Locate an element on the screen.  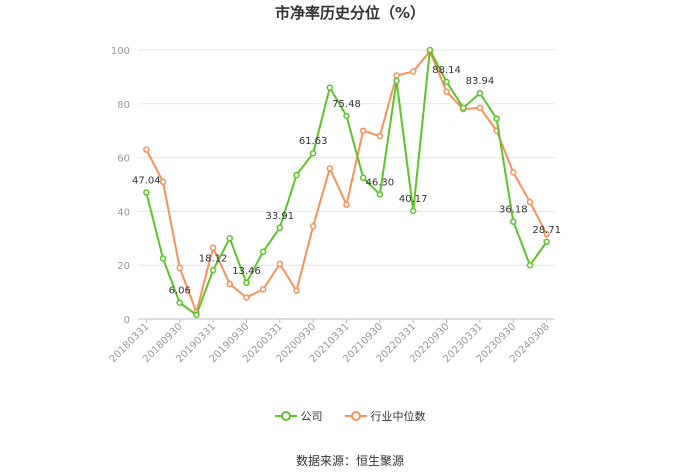
y-tick-label-20: 20 is located at coordinates (123, 266).